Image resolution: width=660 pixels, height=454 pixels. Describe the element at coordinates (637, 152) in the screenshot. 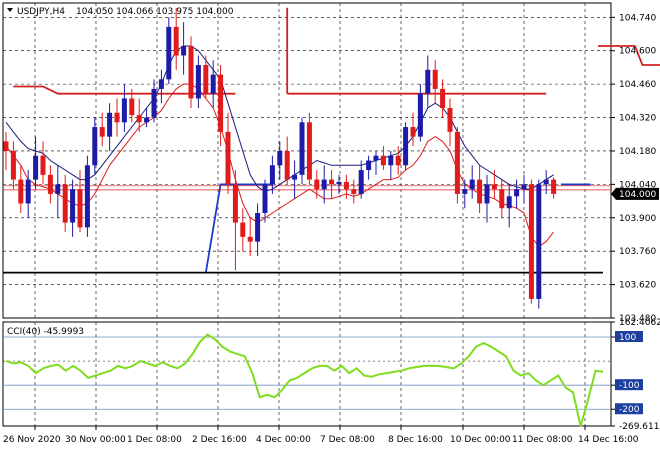

I see `price-tick-label: 104.180` at that location.